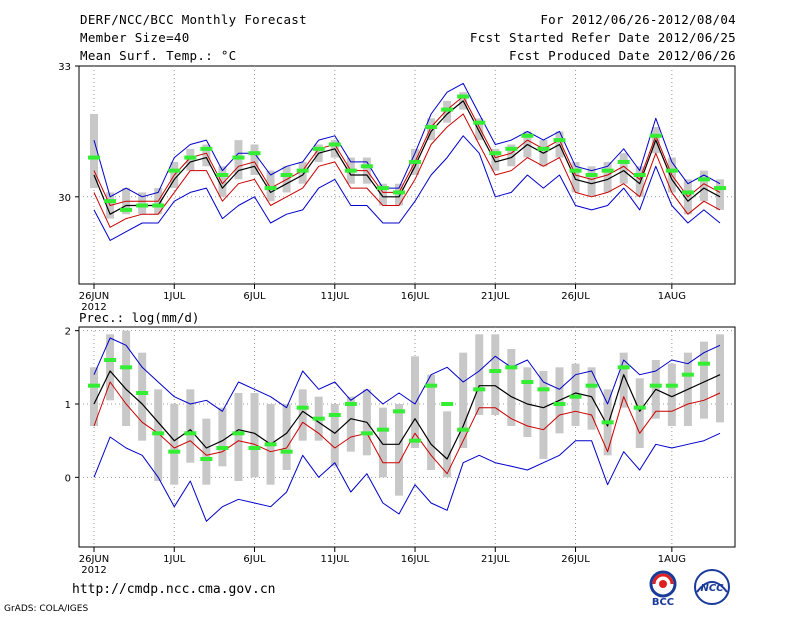 This screenshot has height=618, width=800. What do you see at coordinates (94, 296) in the screenshot?
I see `temp-xtick-label: 26JUN` at bounding box center [94, 296].